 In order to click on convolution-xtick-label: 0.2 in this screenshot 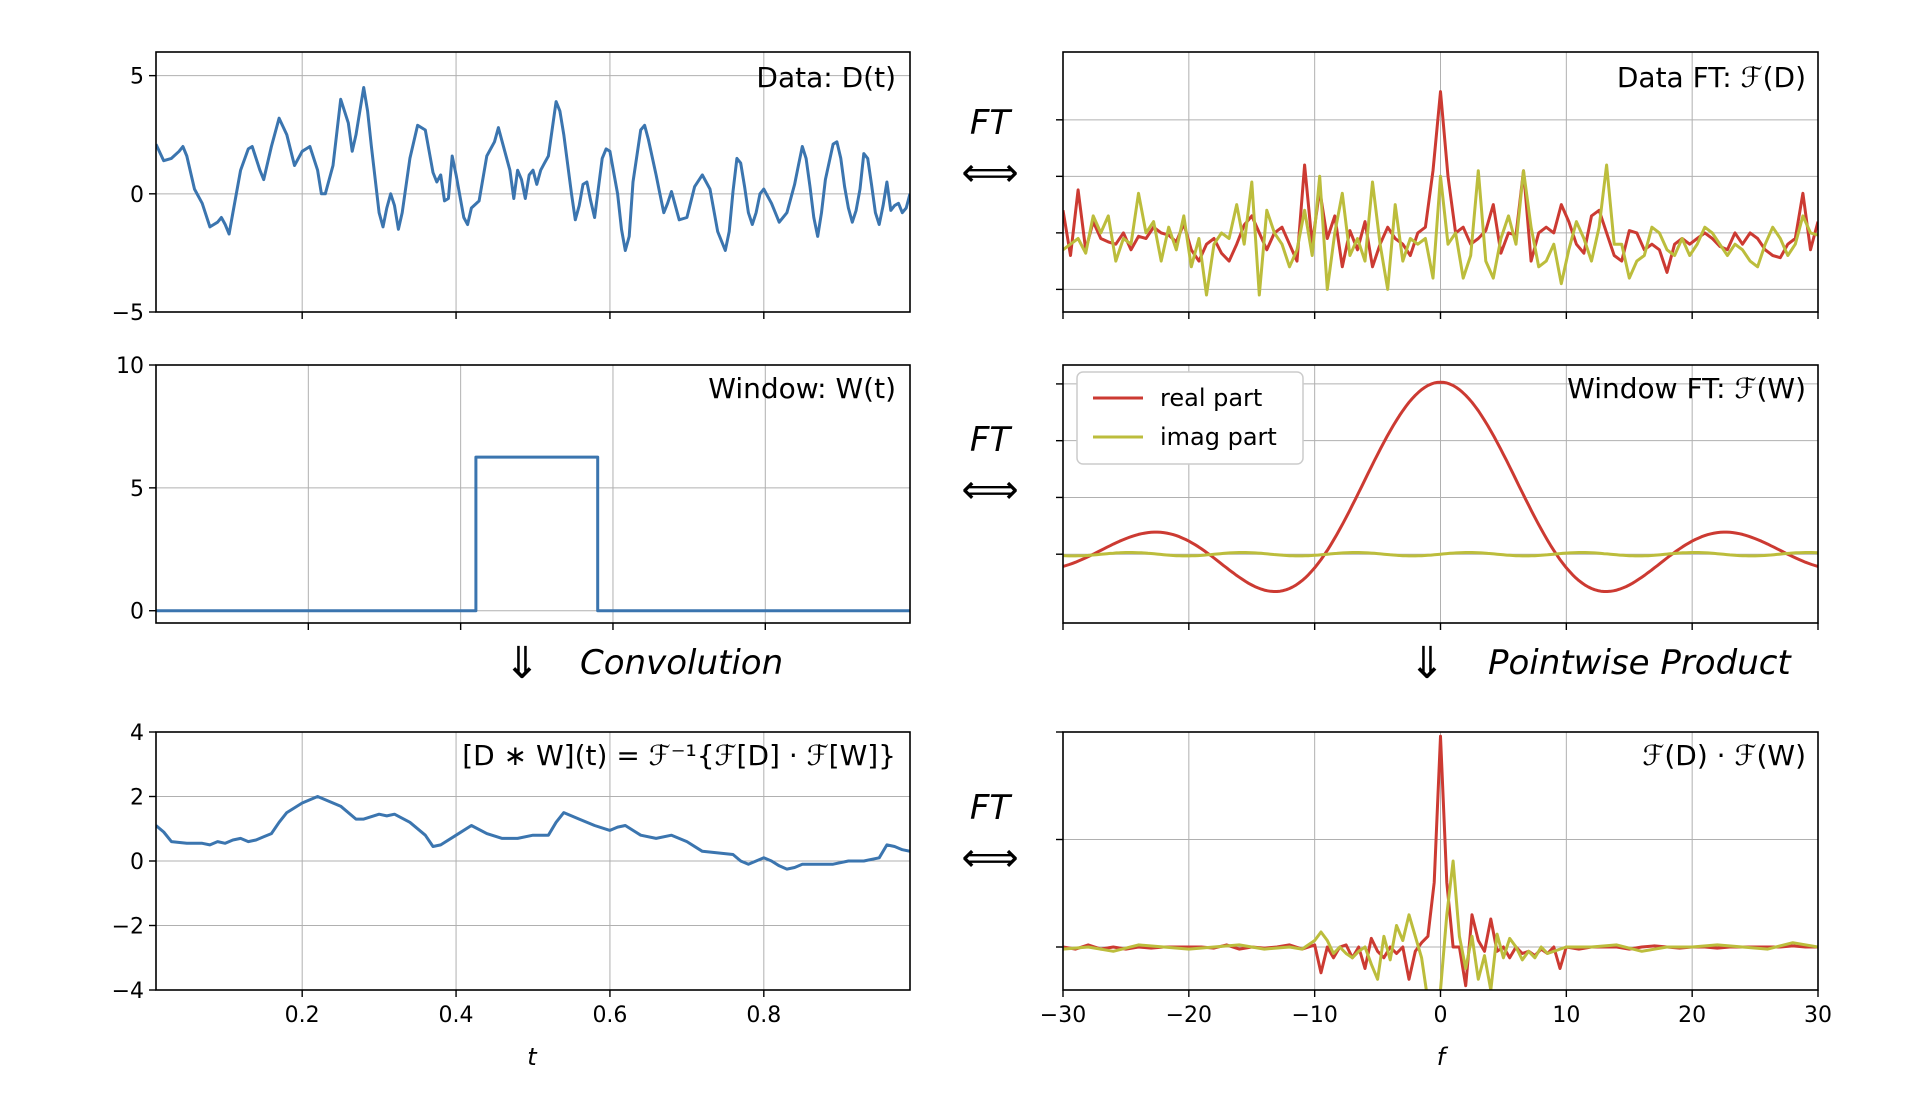, I will do `click(302, 1015)`.